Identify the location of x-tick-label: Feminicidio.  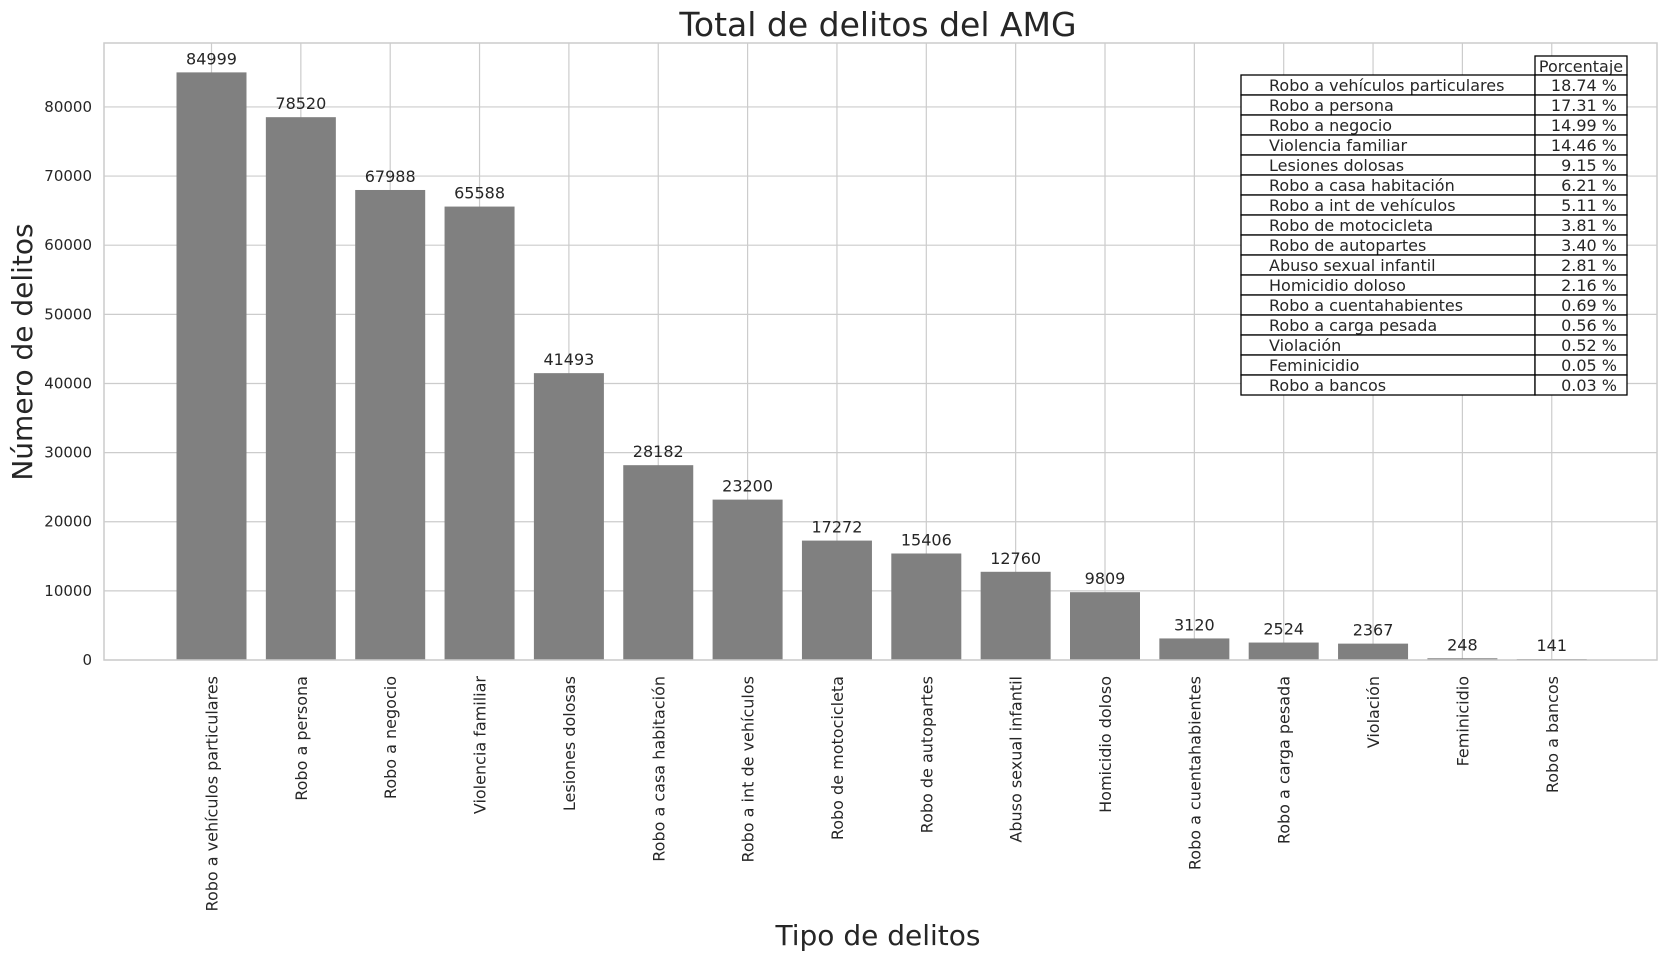
(1462, 721).